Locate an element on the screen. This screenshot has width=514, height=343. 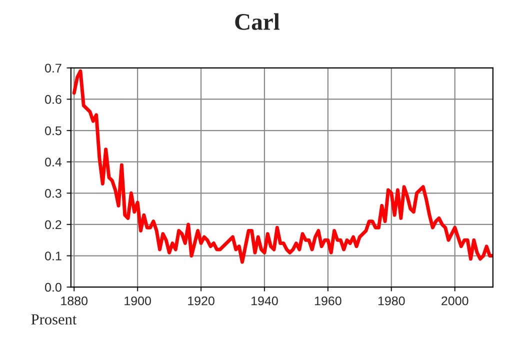
chart-title: Carl is located at coordinates (257, 21).